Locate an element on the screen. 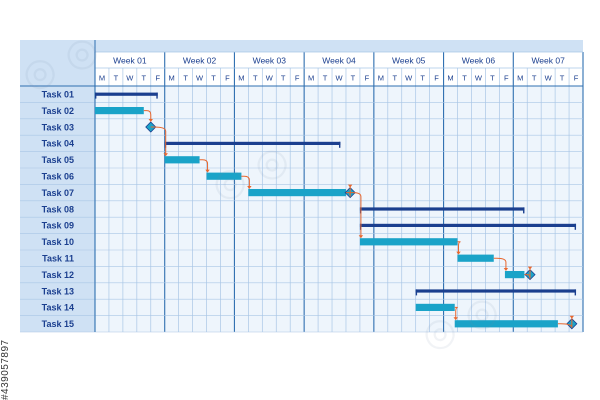 The height and width of the screenshot is (400, 600). task-label: Task 05 is located at coordinates (58, 160).